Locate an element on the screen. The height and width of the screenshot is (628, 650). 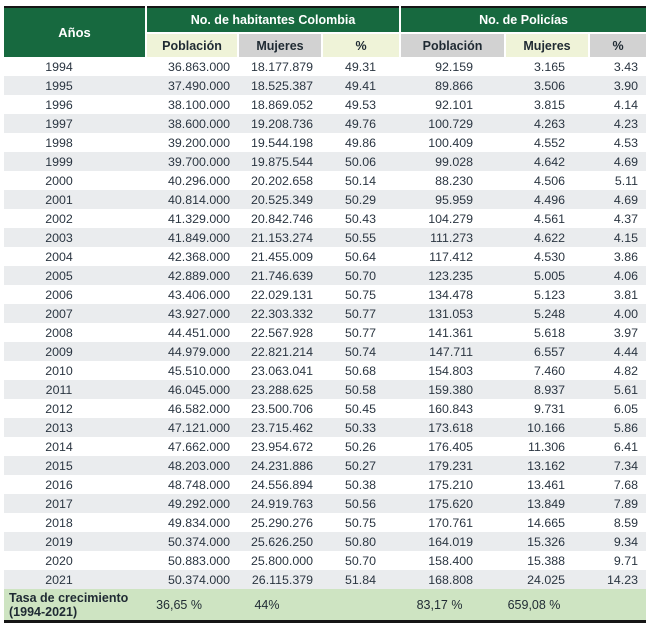
year-cell: 2017 is located at coordinates (59, 503).